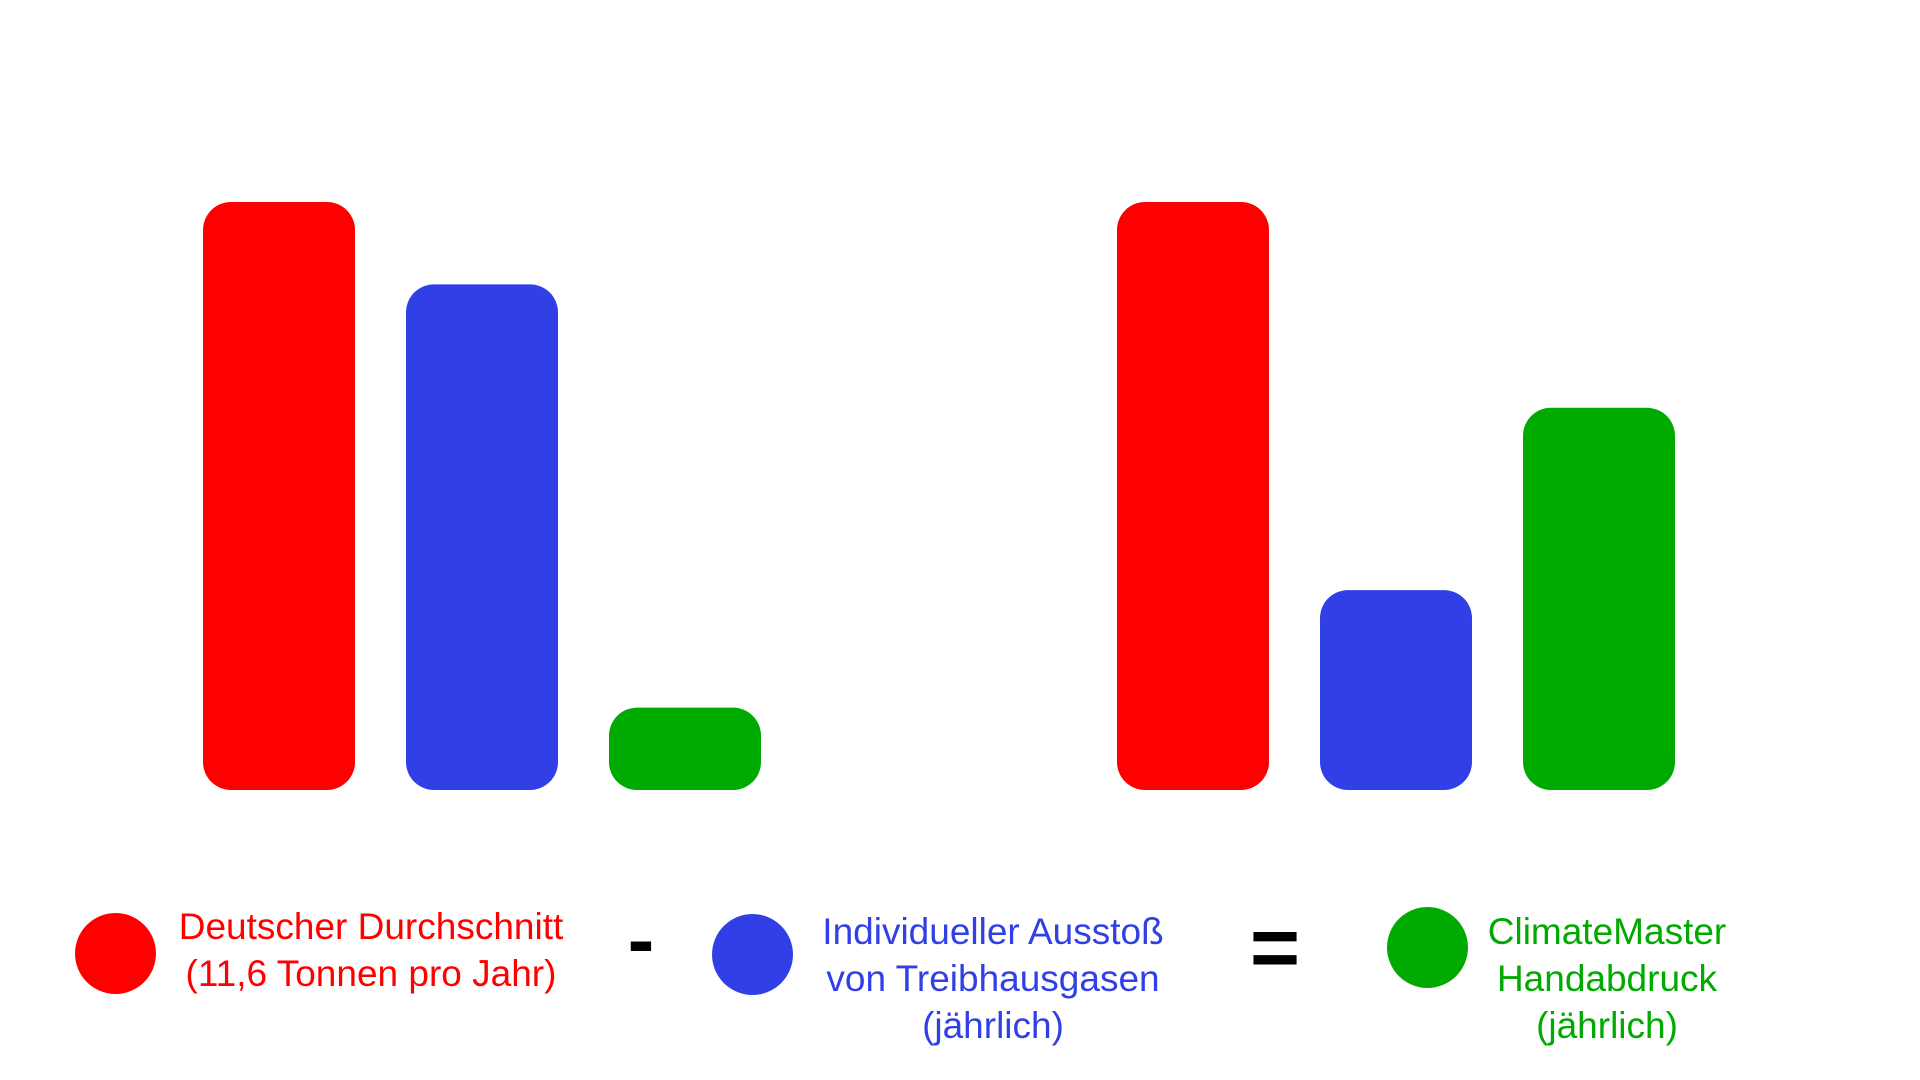 This screenshot has height=1080, width=1920. I want to click on legend-dot-climatemaster, so click(1427, 947).